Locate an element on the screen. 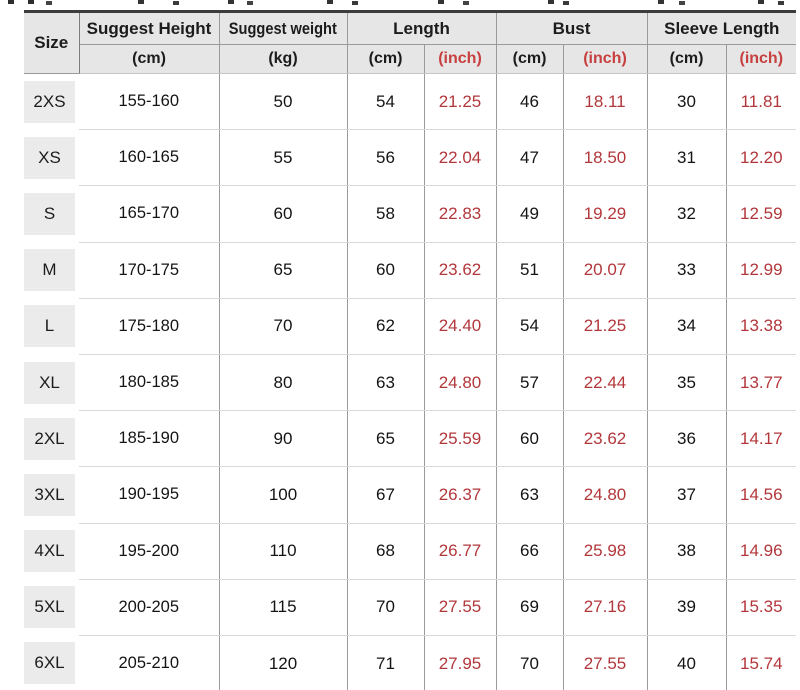 This screenshot has height=690, width=800. cell-length-cm: 68 is located at coordinates (385, 551).